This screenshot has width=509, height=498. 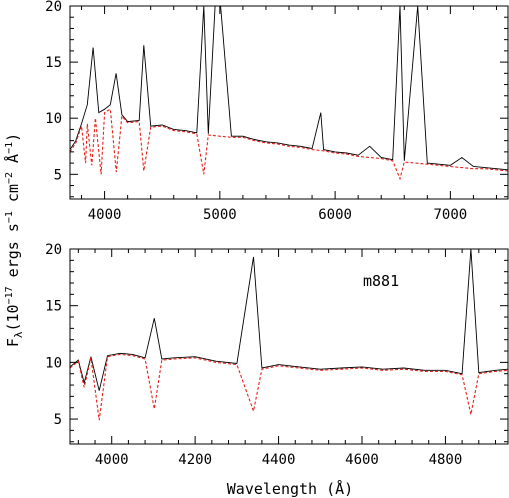 What do you see at coordinates (53, 7) in the screenshot?
I see `top-y-tick-label: 20` at bounding box center [53, 7].